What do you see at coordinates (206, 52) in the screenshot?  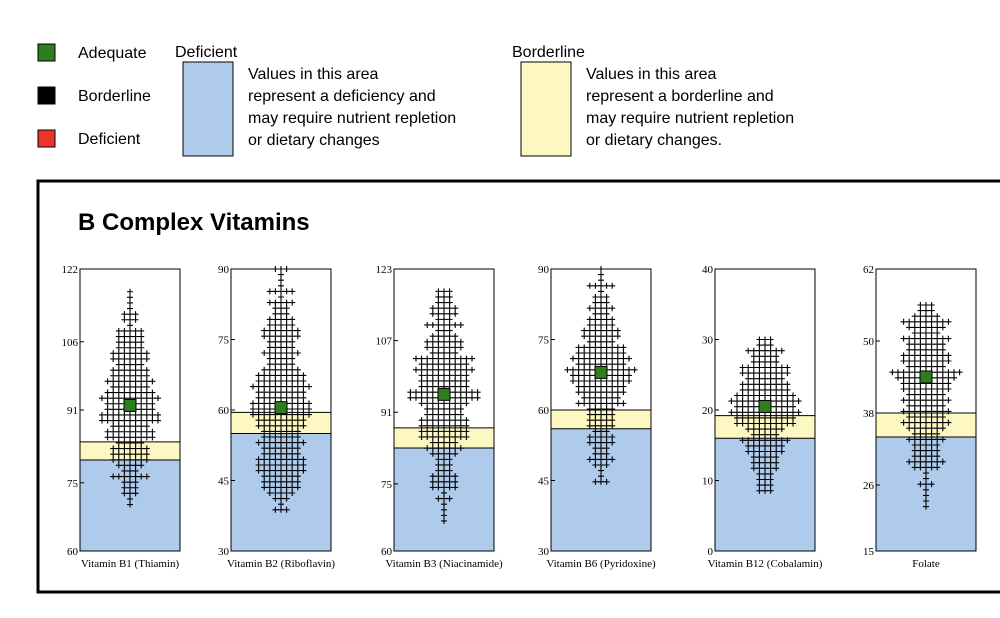 I see `deficient-zone-title: Deficient` at bounding box center [206, 52].